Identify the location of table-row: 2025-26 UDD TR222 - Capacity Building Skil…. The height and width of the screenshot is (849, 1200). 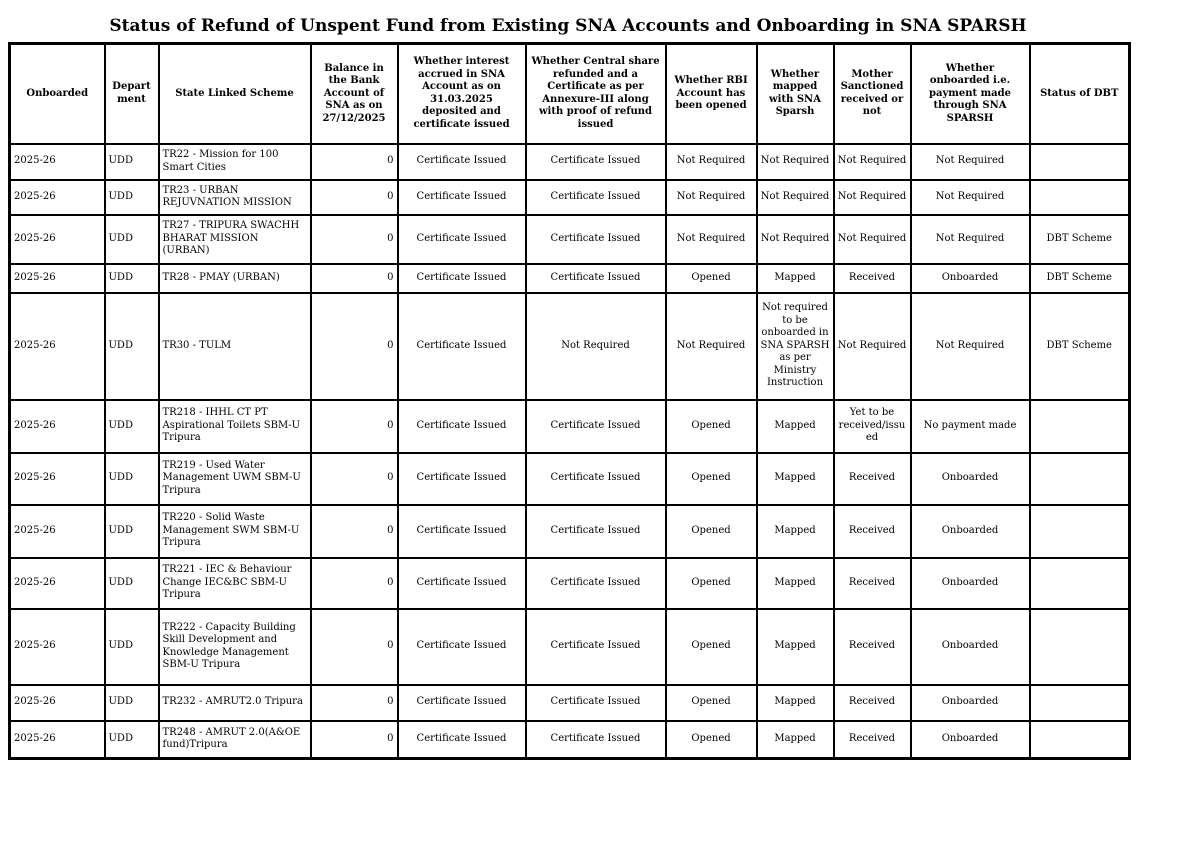
(569, 646).